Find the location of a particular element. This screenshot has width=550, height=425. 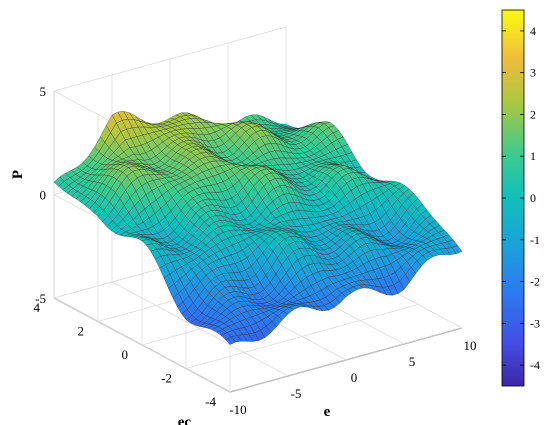

colorbar-tick-label: 2 is located at coordinates (533, 114).